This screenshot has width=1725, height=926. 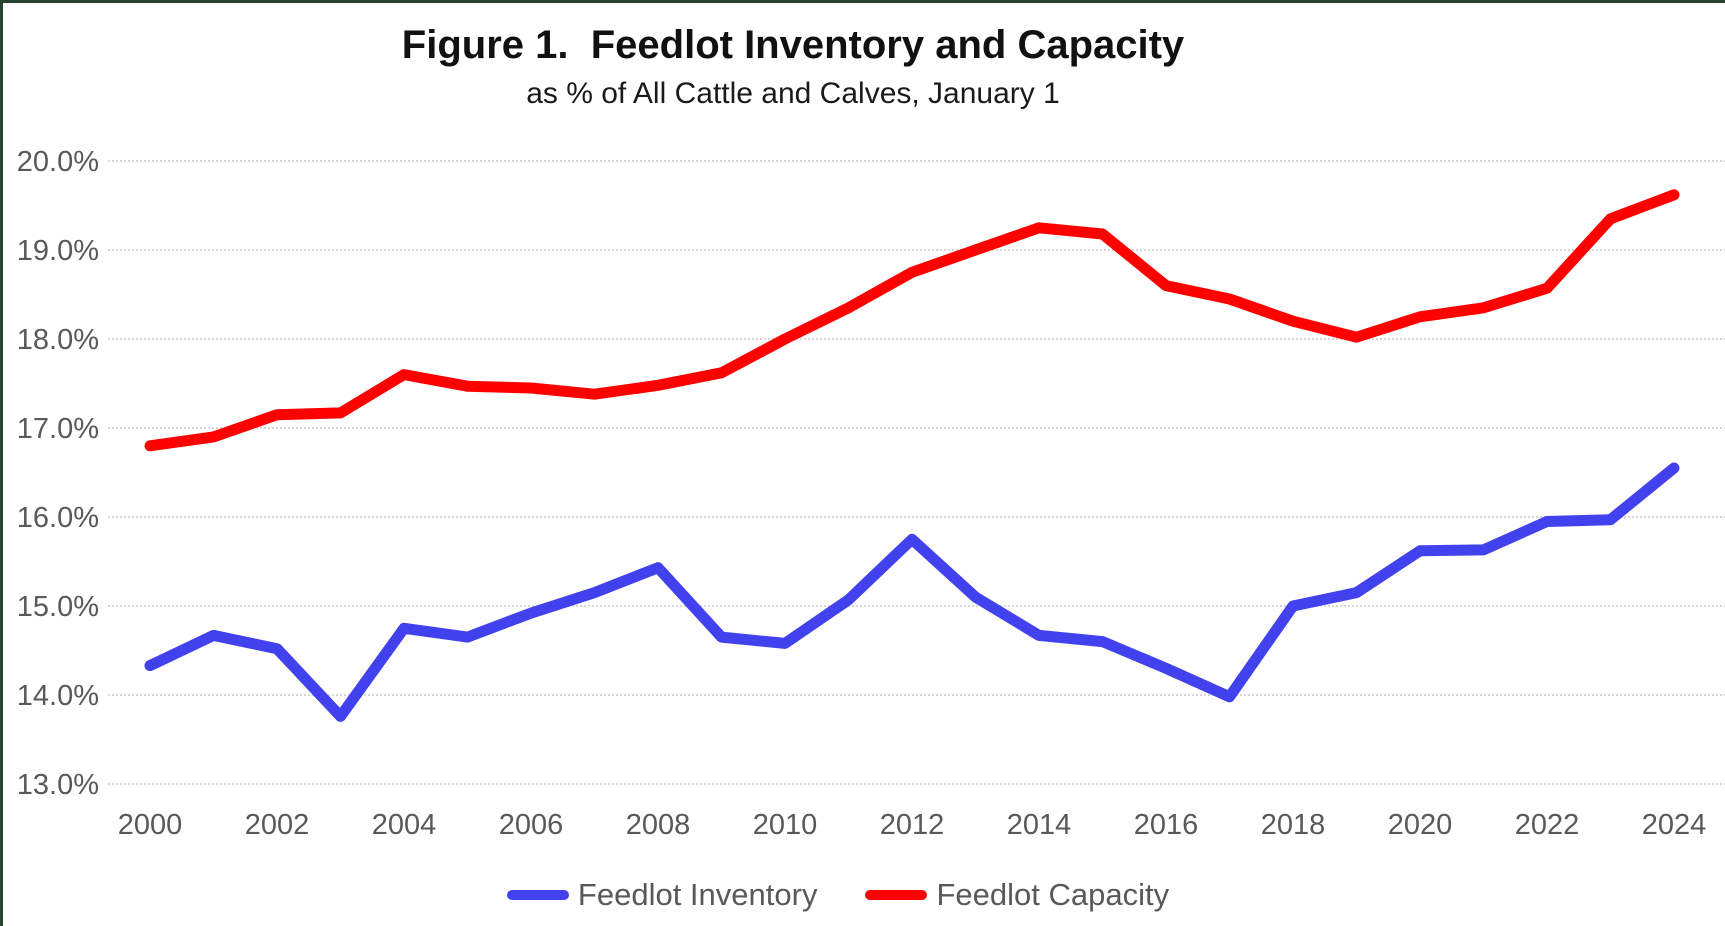 I want to click on legend-label-capacity: Feedlot Capacity, so click(x=1053, y=894).